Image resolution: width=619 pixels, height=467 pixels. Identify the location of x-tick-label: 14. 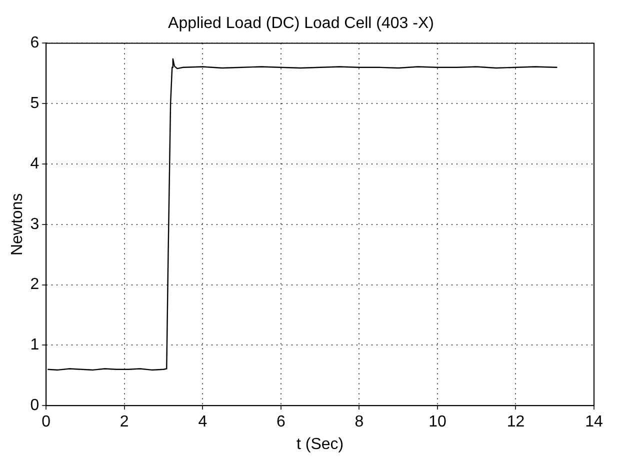
(594, 422).